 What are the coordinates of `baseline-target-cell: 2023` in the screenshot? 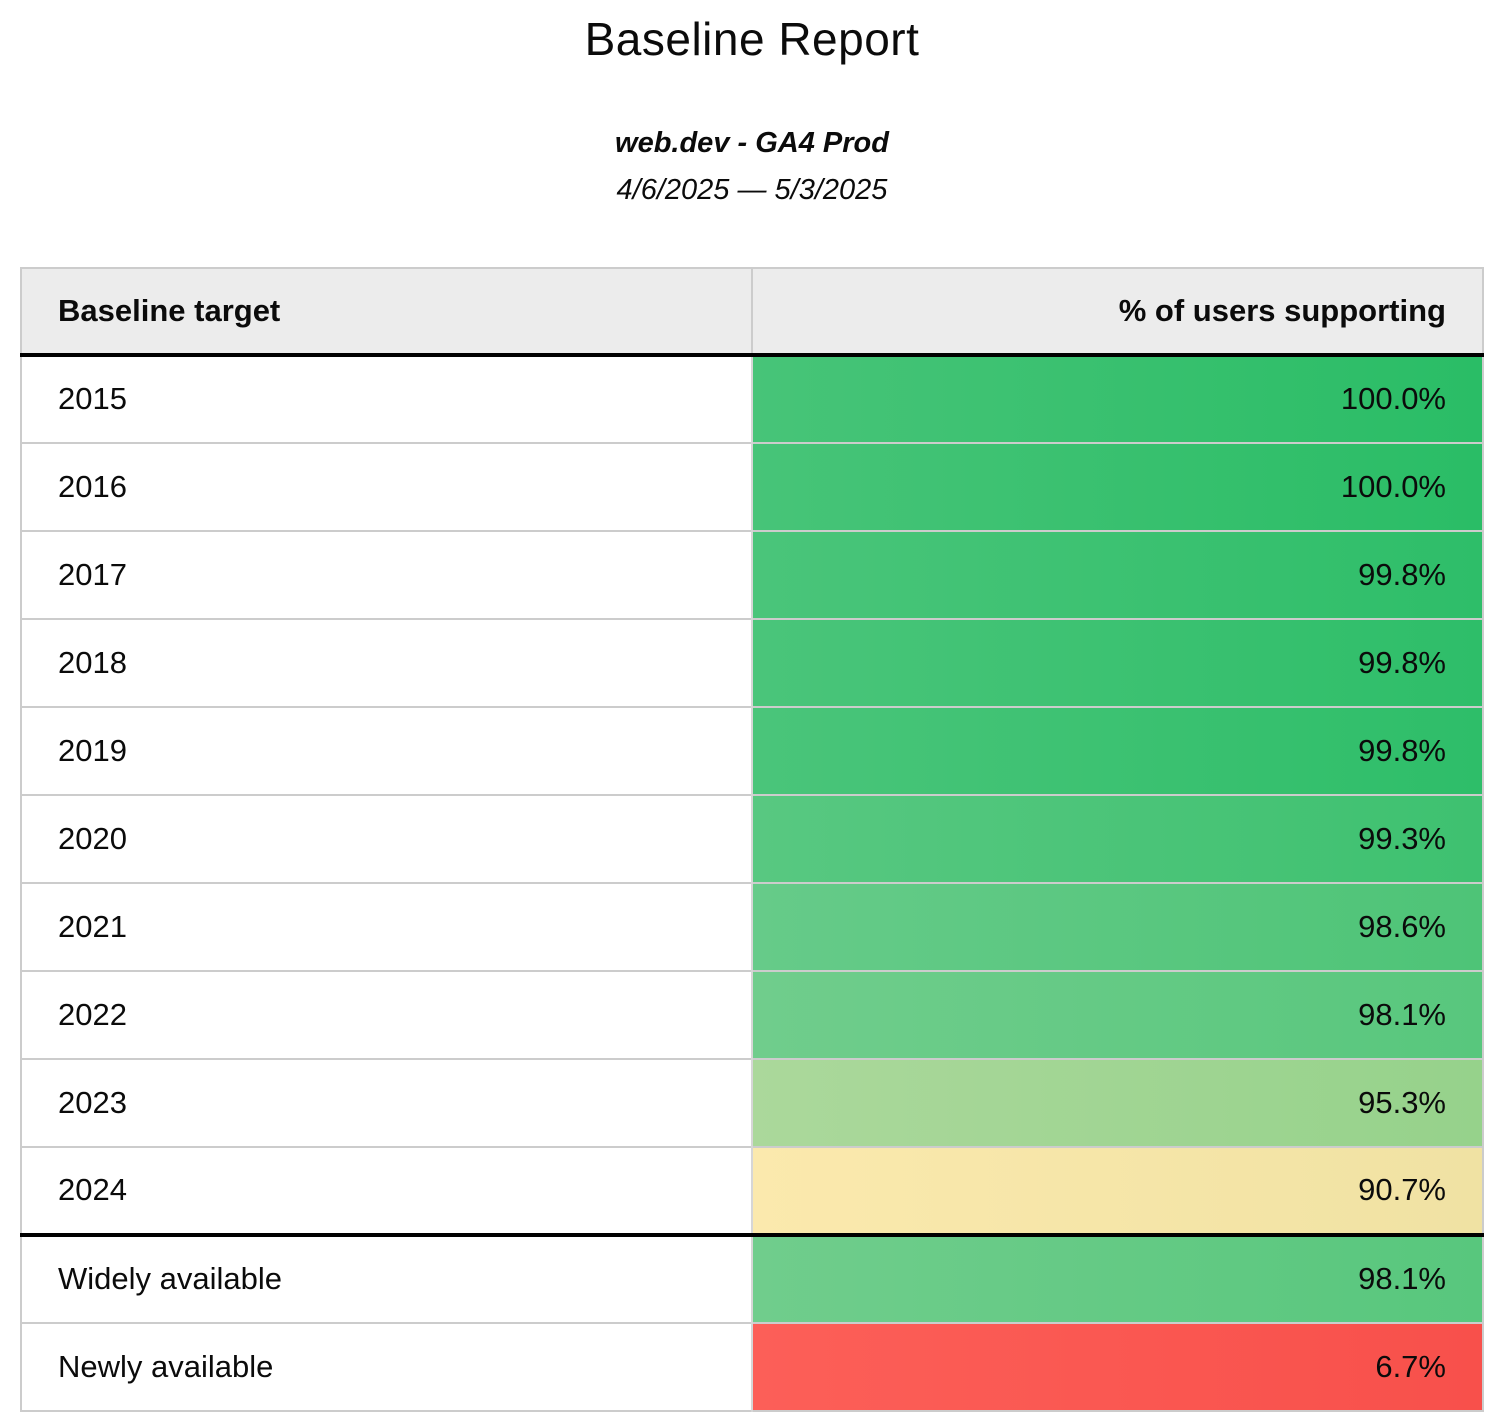 It's located at (387, 1102).